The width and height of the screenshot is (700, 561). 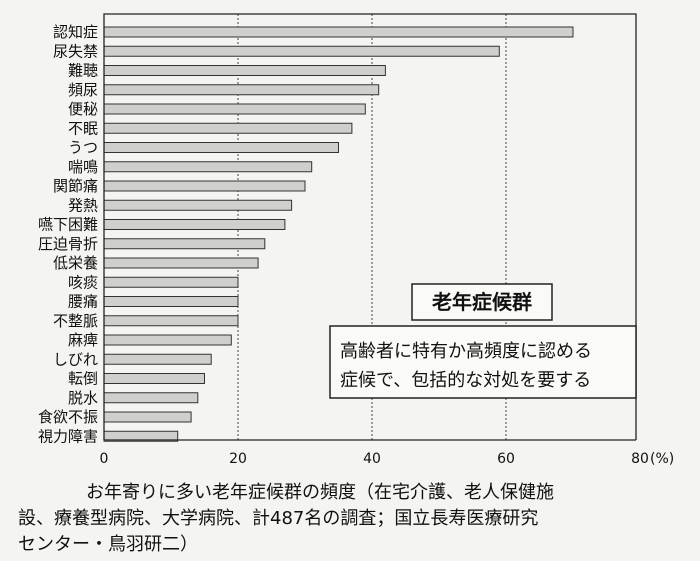 I want to click on x-tick-label: 20, so click(x=238, y=459).